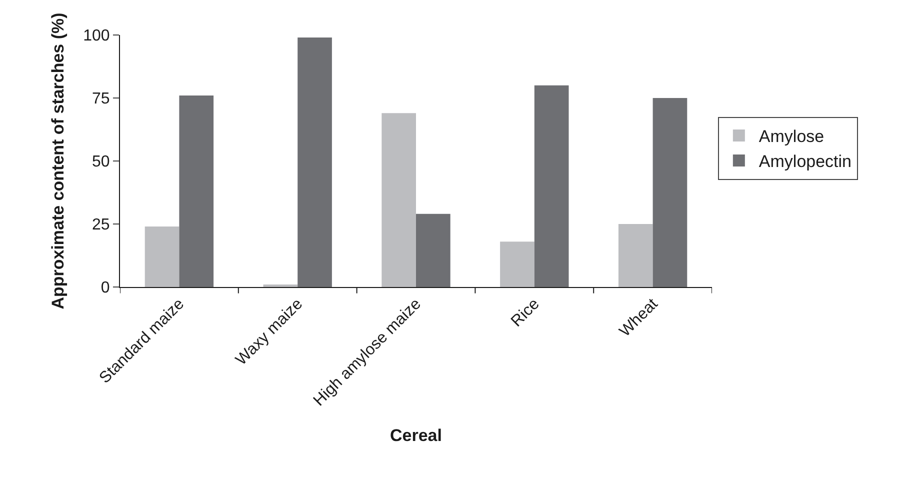 Image resolution: width=912 pixels, height=502 pixels. What do you see at coordinates (101, 162) in the screenshot?
I see `y-tick-label: 50` at bounding box center [101, 162].